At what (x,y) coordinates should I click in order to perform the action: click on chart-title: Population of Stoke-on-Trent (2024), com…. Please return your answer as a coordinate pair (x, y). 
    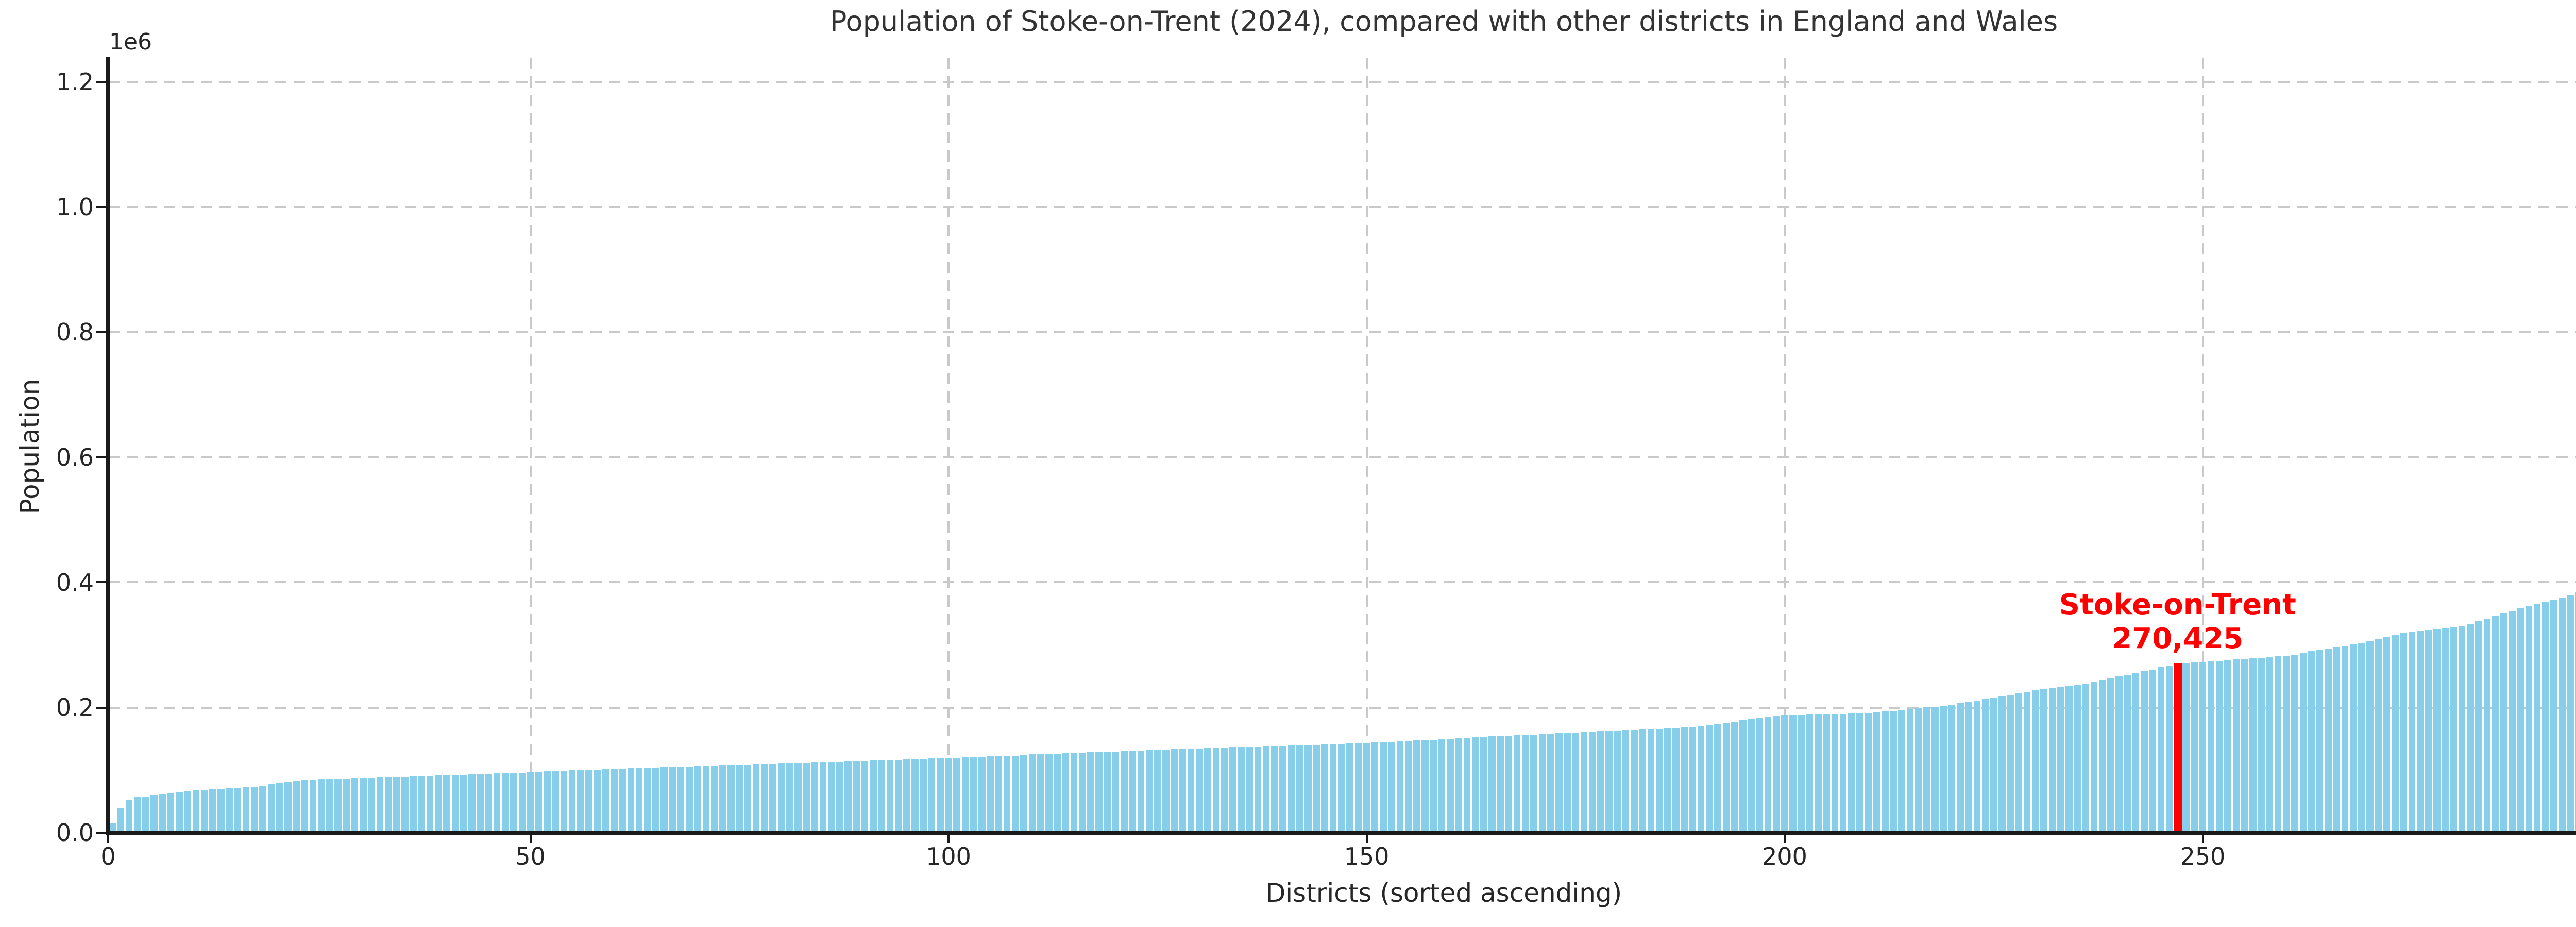
    Looking at the image, I should click on (1443, 21).